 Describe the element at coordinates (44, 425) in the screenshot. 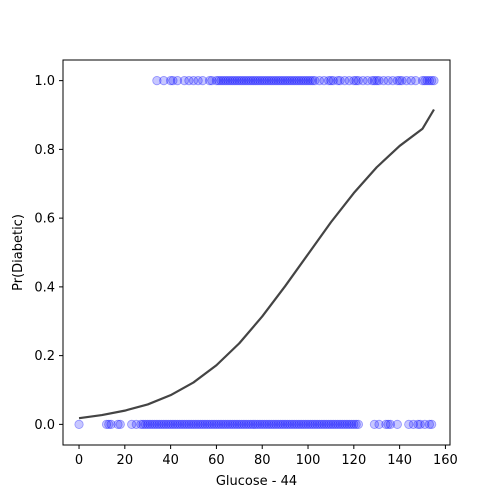

I see `y-tick-label: 0.0` at that location.